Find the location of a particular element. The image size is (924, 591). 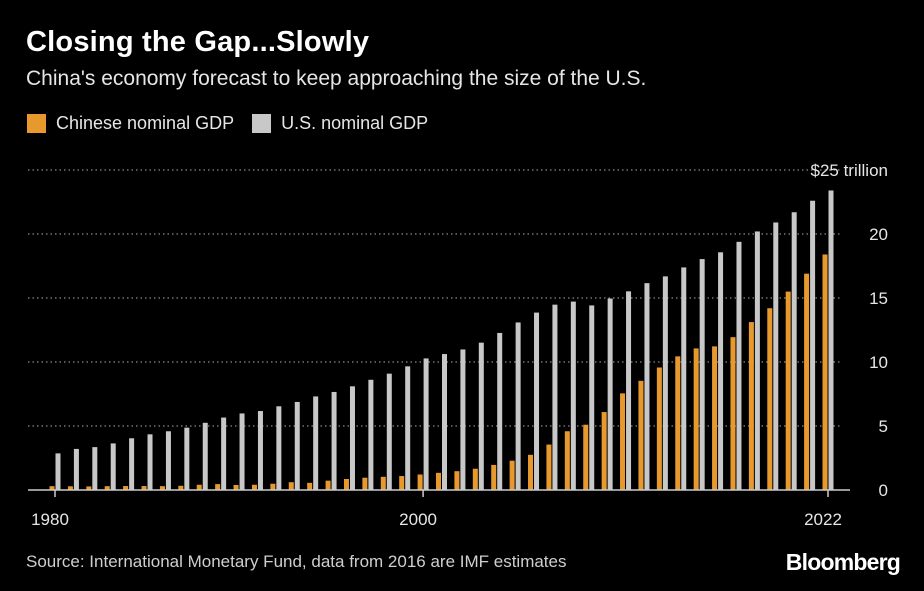

bar-china-1995 is located at coordinates (328, 485).